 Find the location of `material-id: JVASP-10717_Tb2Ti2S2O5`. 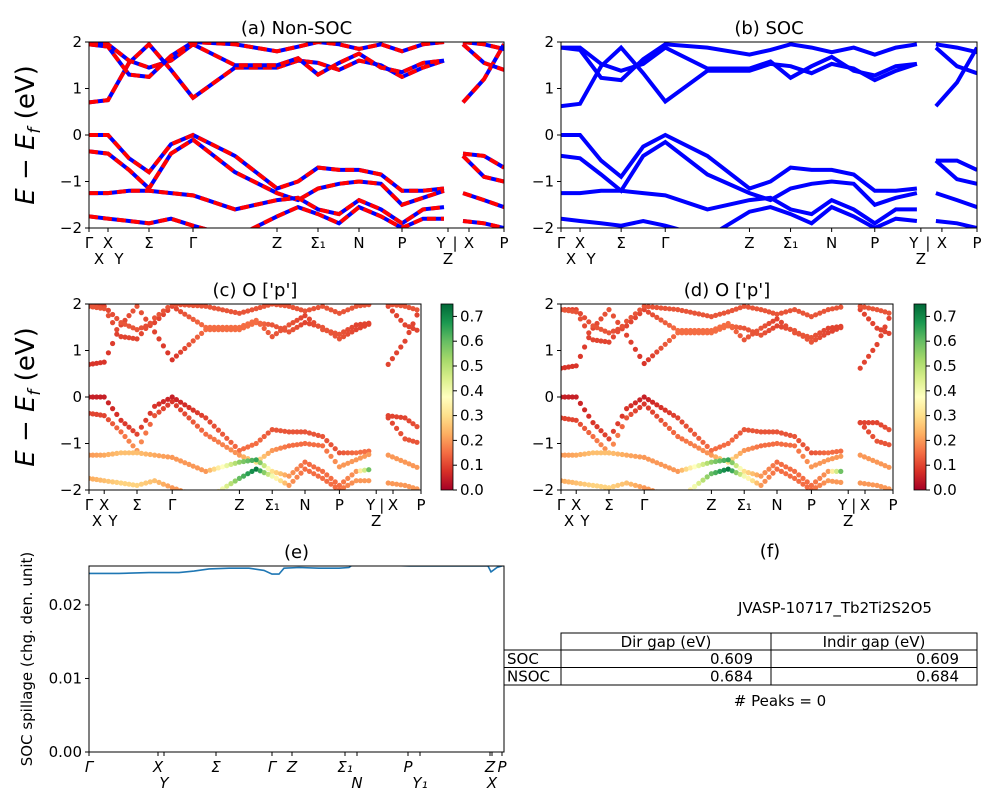

material-id: JVASP-10717_Tb2Ti2S2O5 is located at coordinates (834, 608).